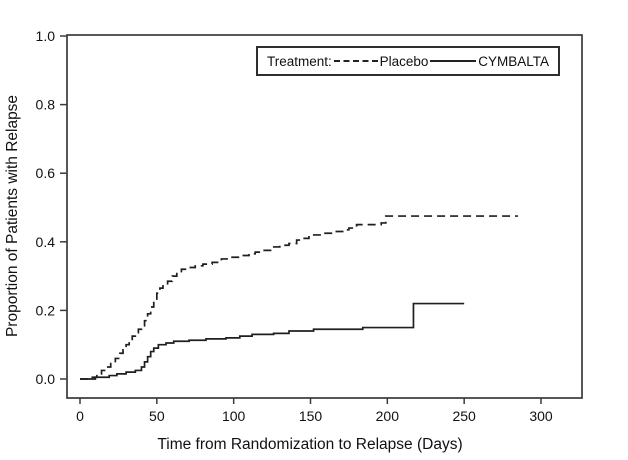 The height and width of the screenshot is (460, 628). What do you see at coordinates (46, 379) in the screenshot?
I see `y-tick-label: 0.0` at bounding box center [46, 379].